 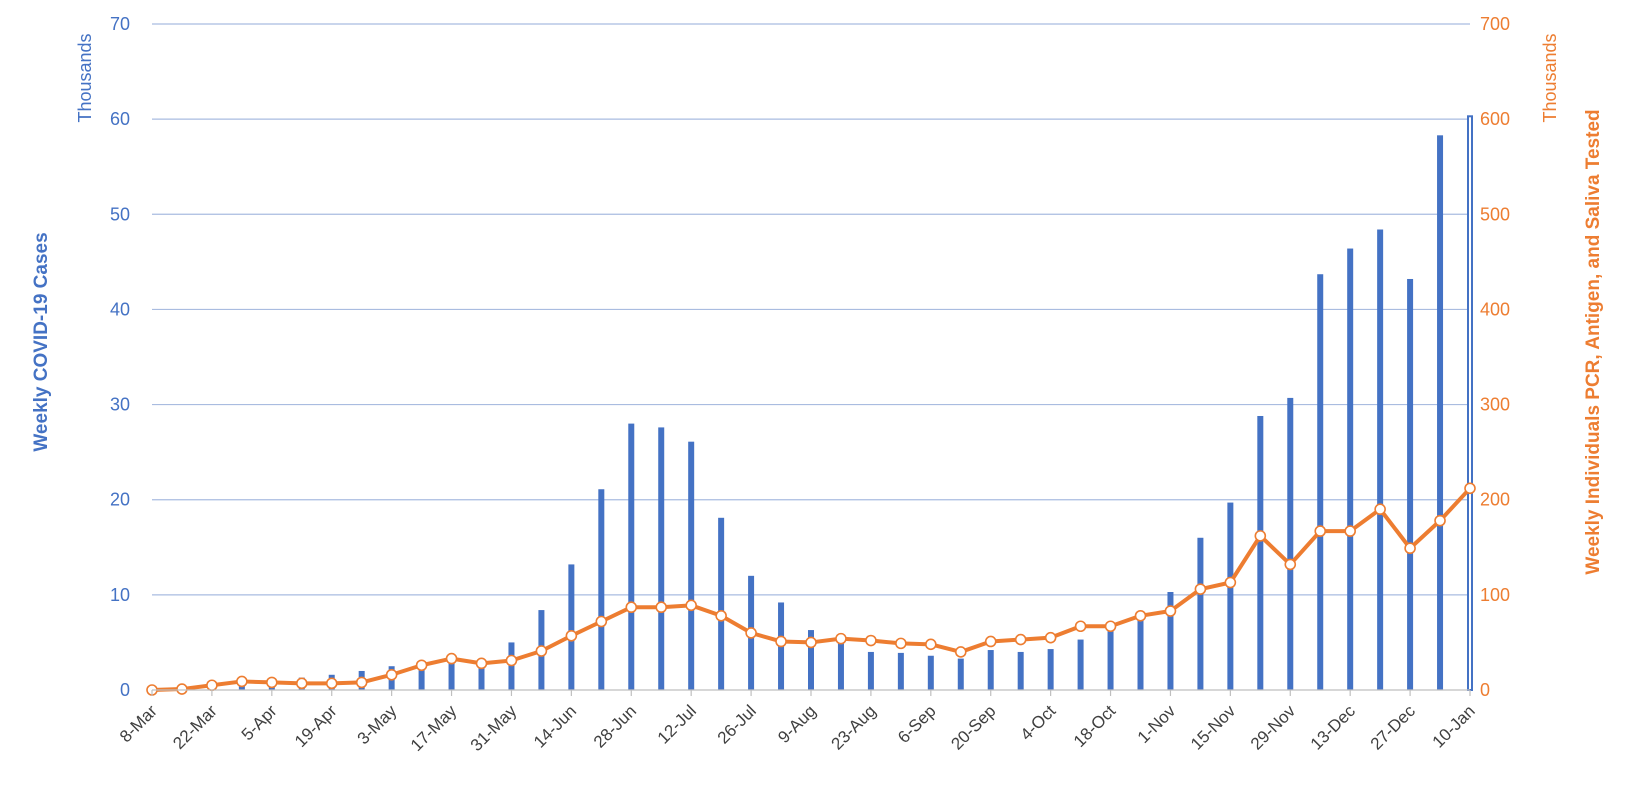 I want to click on right-tick-label: 500, so click(x=1495, y=214).